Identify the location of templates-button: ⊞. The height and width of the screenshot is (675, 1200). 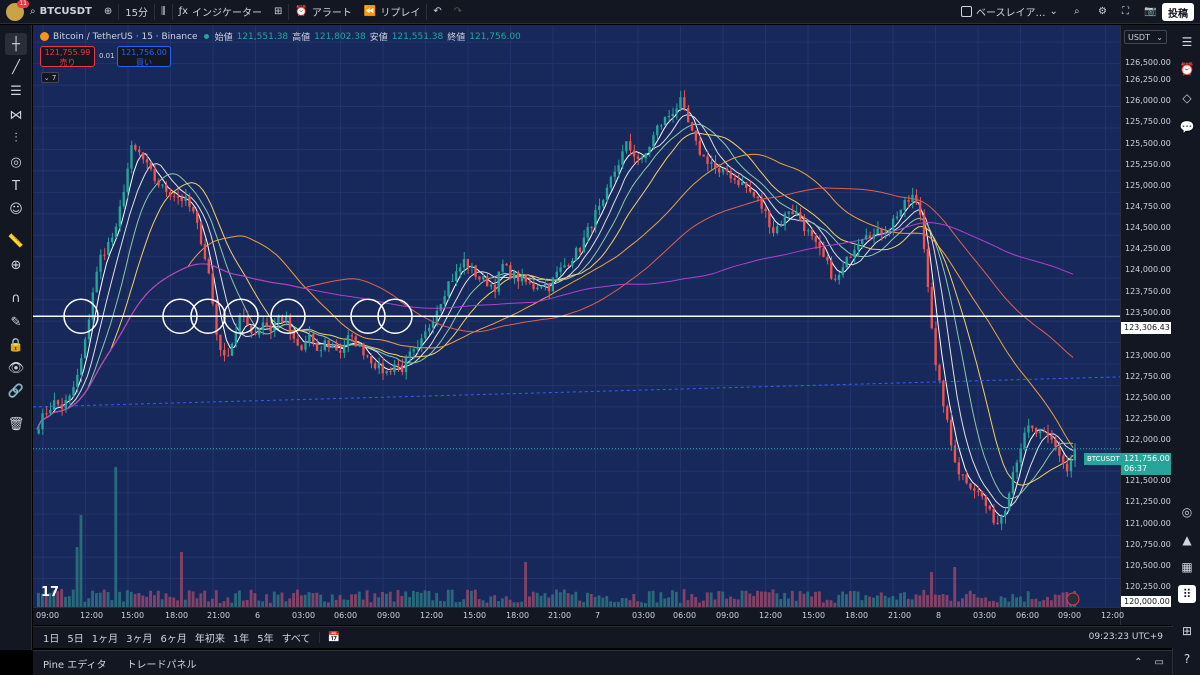
(278, 12).